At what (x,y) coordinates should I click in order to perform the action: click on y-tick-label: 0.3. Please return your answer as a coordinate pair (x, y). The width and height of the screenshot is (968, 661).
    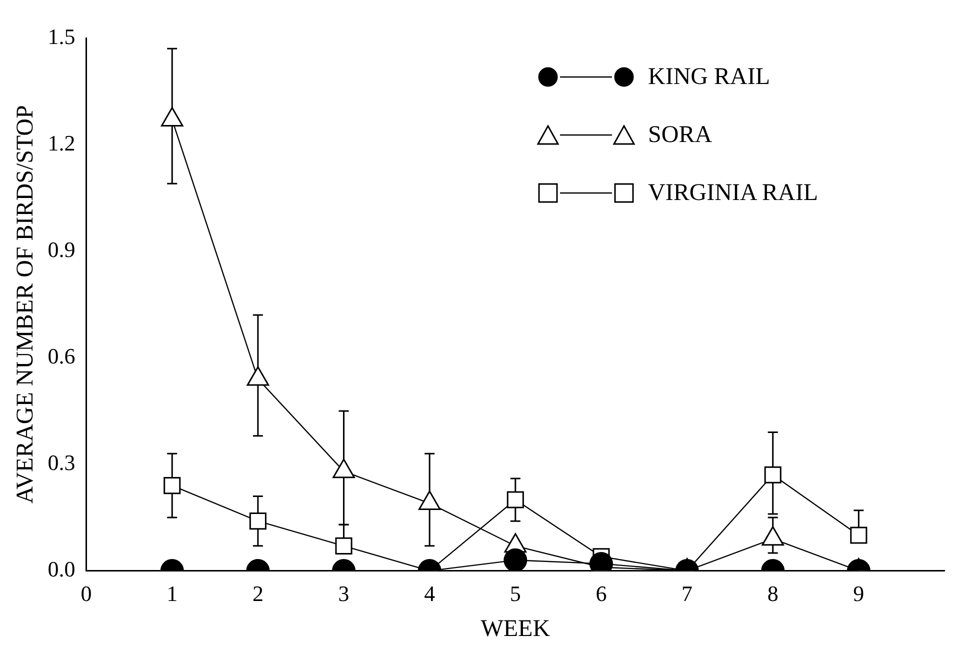
    Looking at the image, I should click on (62, 463).